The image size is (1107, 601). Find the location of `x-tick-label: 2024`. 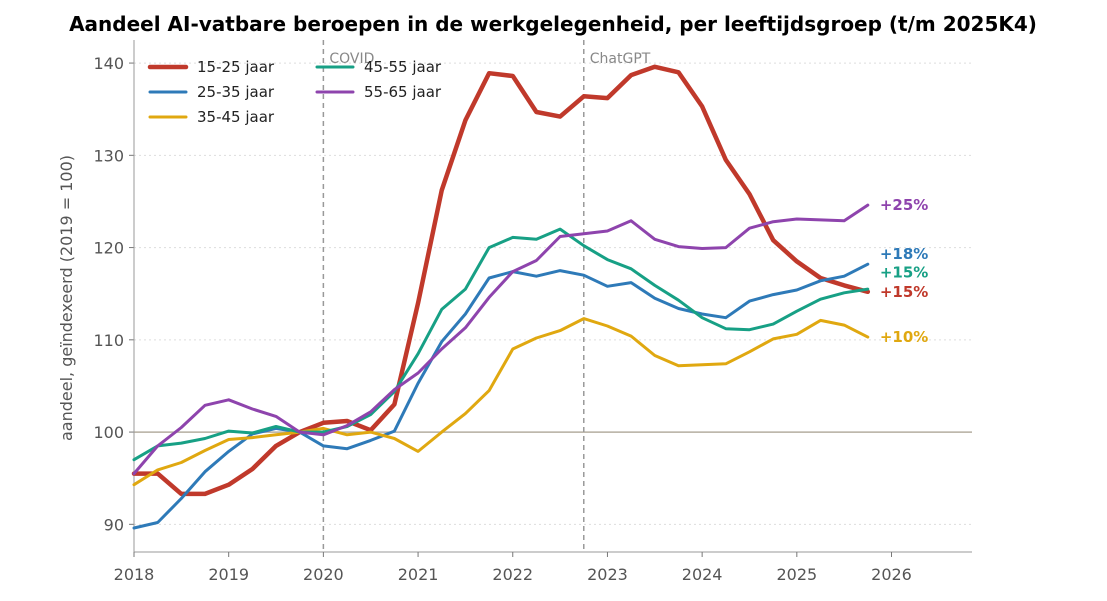

x-tick-label: 2024 is located at coordinates (702, 574).